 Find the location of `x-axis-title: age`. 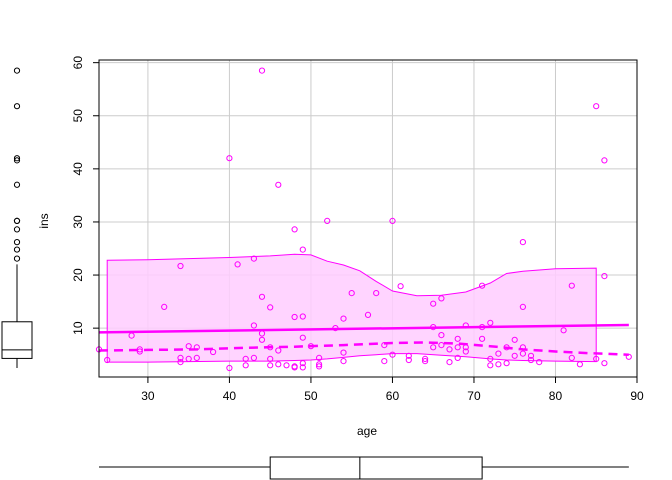

x-axis-title: age is located at coordinates (367, 431).